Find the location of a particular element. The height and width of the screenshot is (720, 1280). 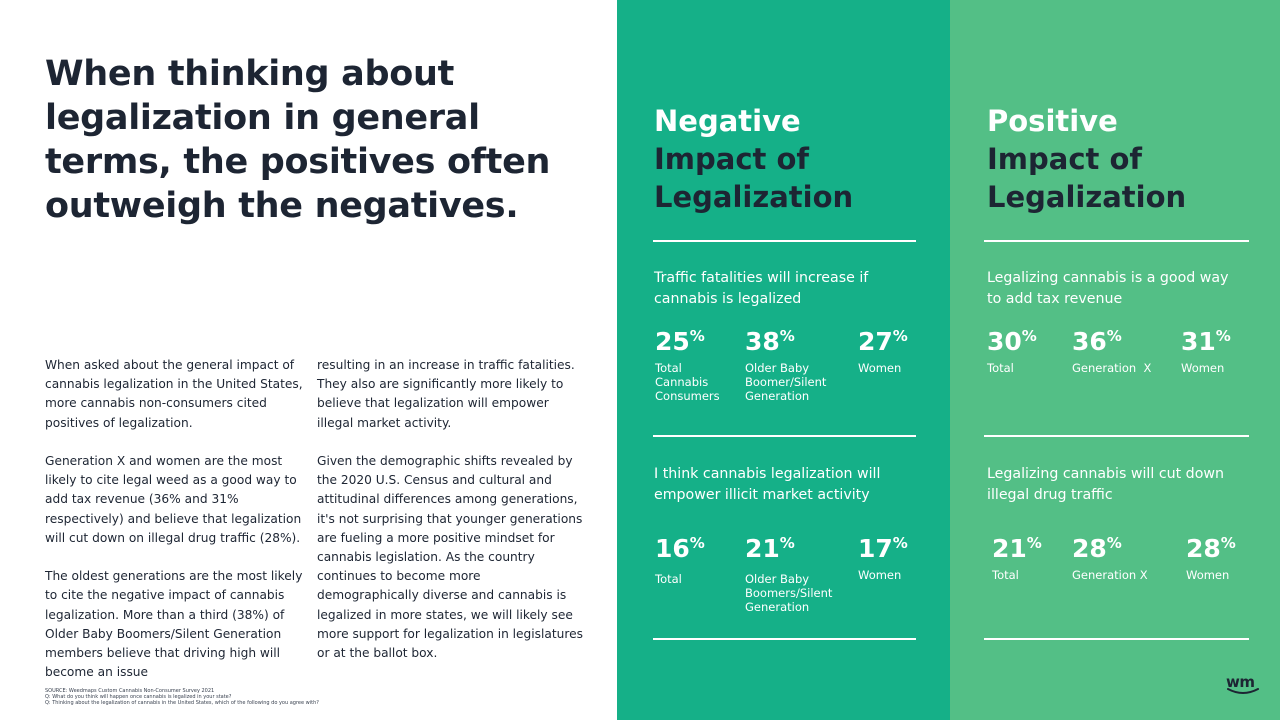

stat-block: 21% Older Baby Boomers/Silent Generation is located at coordinates (795, 574).